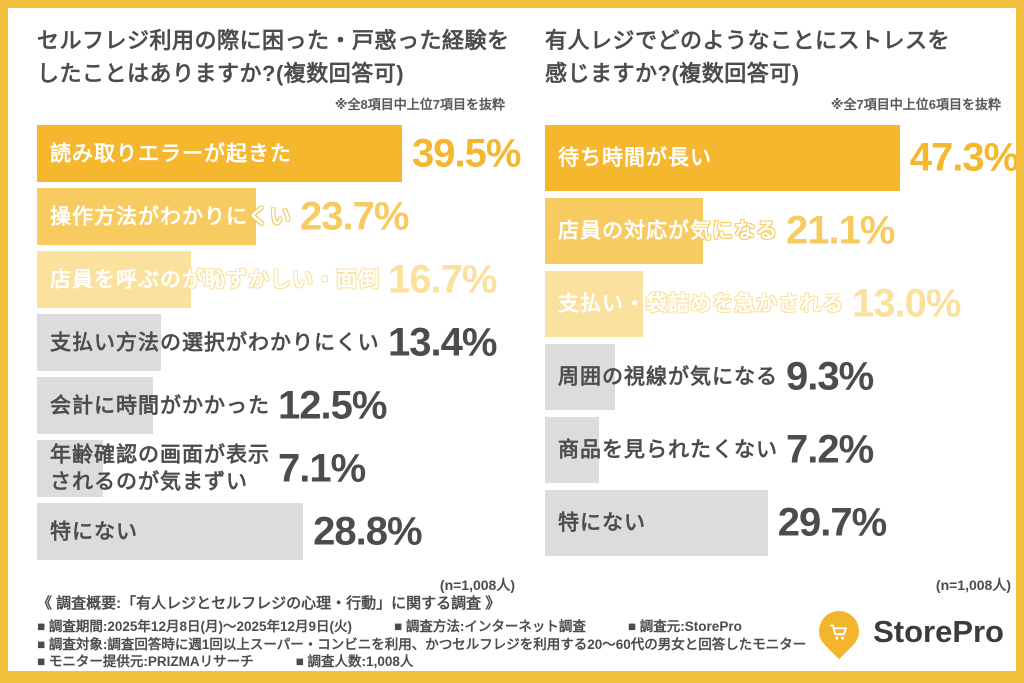 The width and height of the screenshot is (1024, 683). Describe the element at coordinates (832, 522) in the screenshot. I see `bar-value: 29.7%` at that location.